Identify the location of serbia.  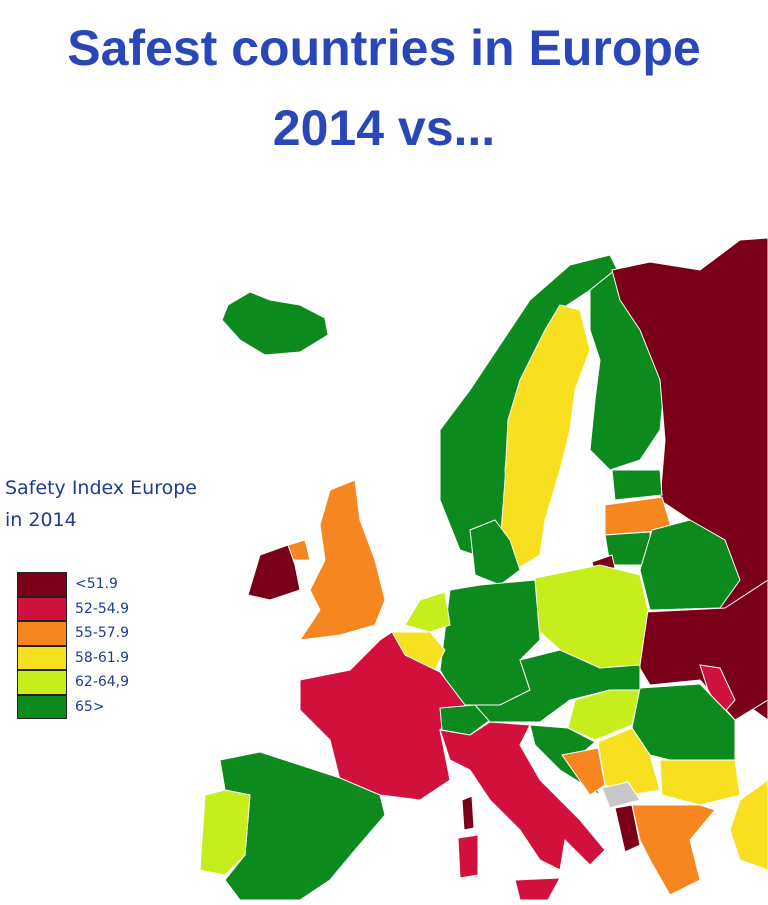
(629, 761).